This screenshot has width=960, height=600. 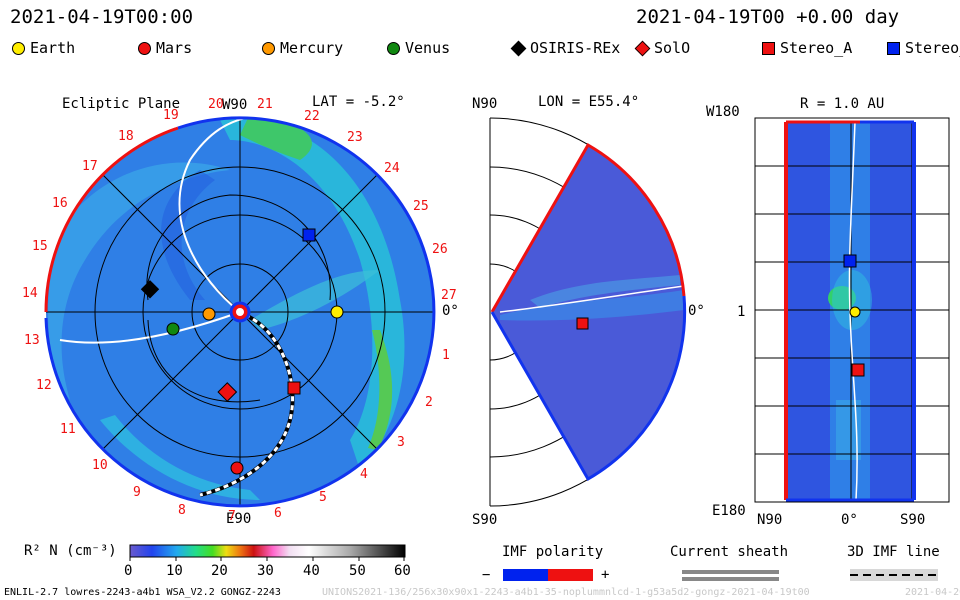 I want to click on imf-polarity-title: IMF polarity, so click(x=553, y=552).